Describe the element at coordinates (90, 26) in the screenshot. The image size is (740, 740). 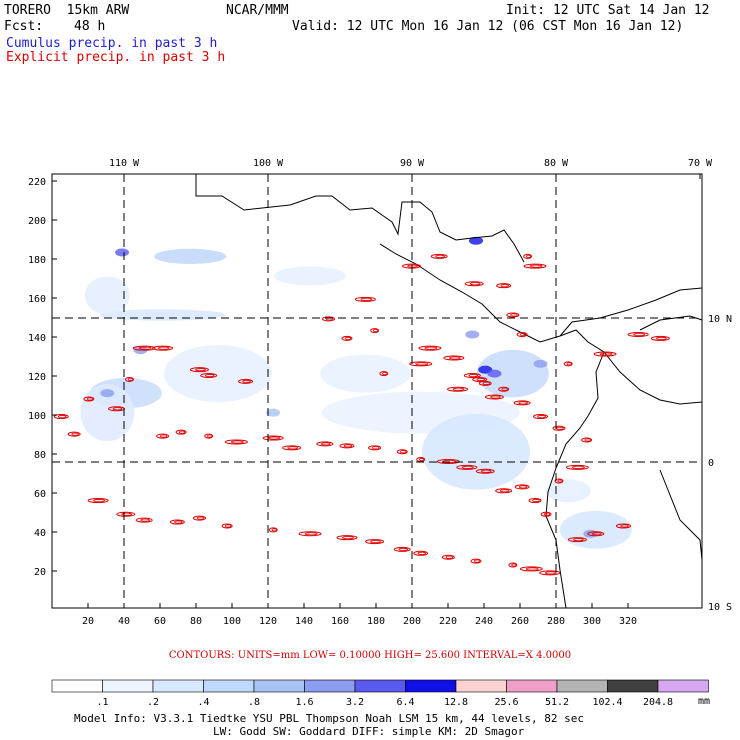
I see `fcst-value: 48 h` at that location.